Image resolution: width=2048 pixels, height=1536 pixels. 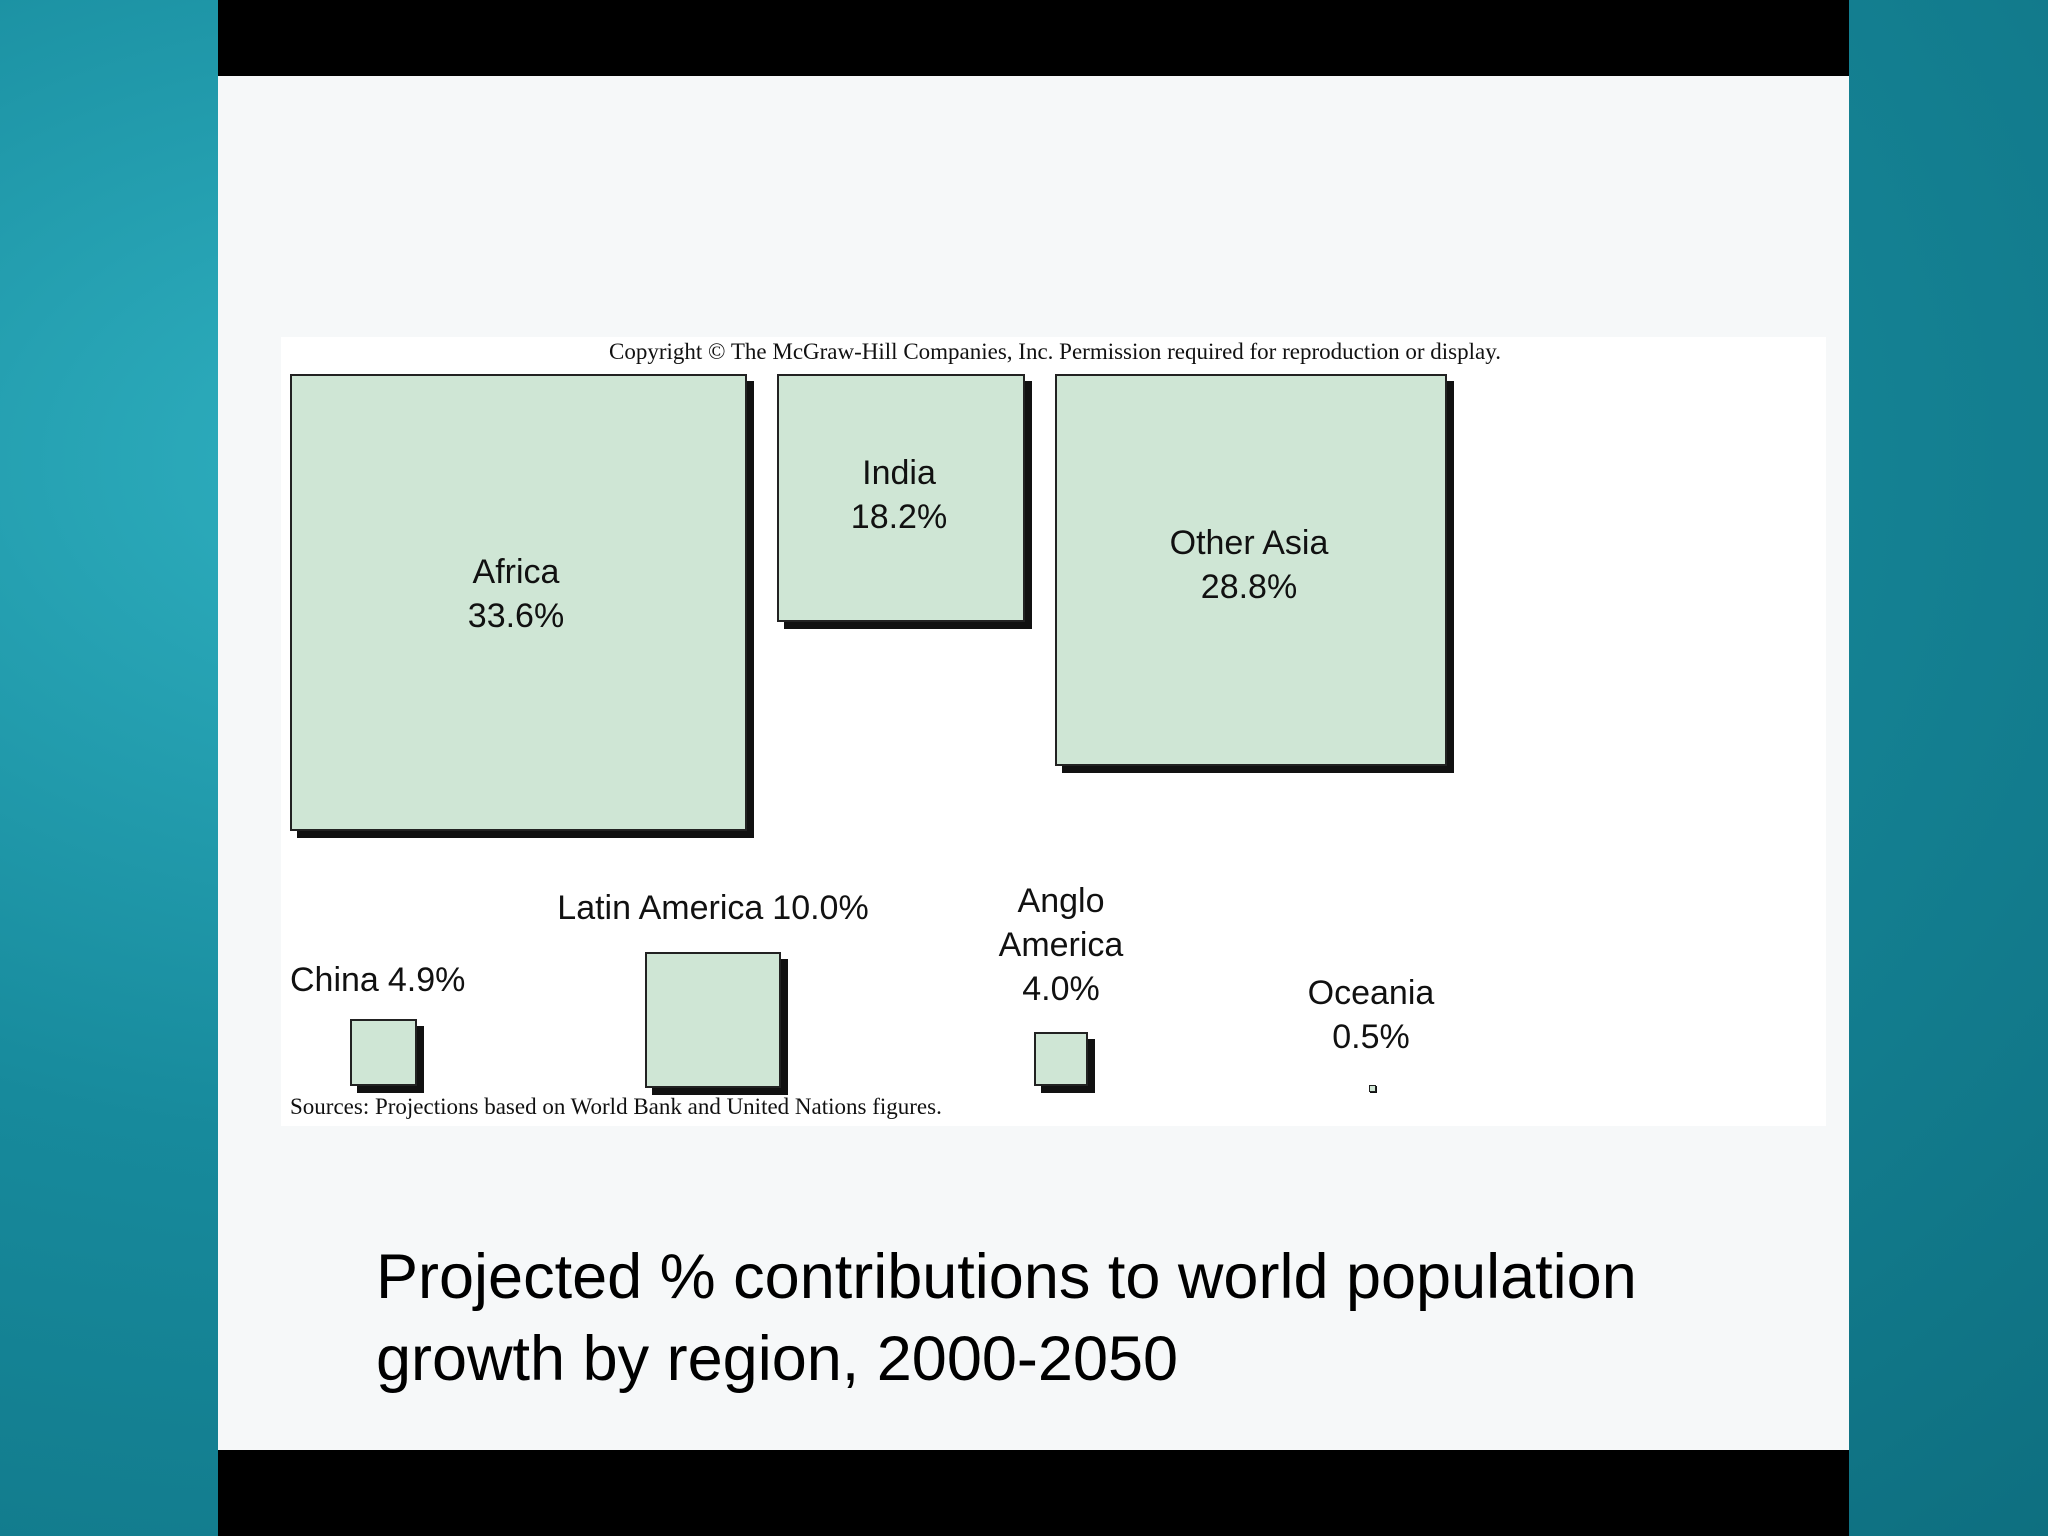 What do you see at coordinates (1371, 1037) in the screenshot?
I see `value-label: 0.5%` at bounding box center [1371, 1037].